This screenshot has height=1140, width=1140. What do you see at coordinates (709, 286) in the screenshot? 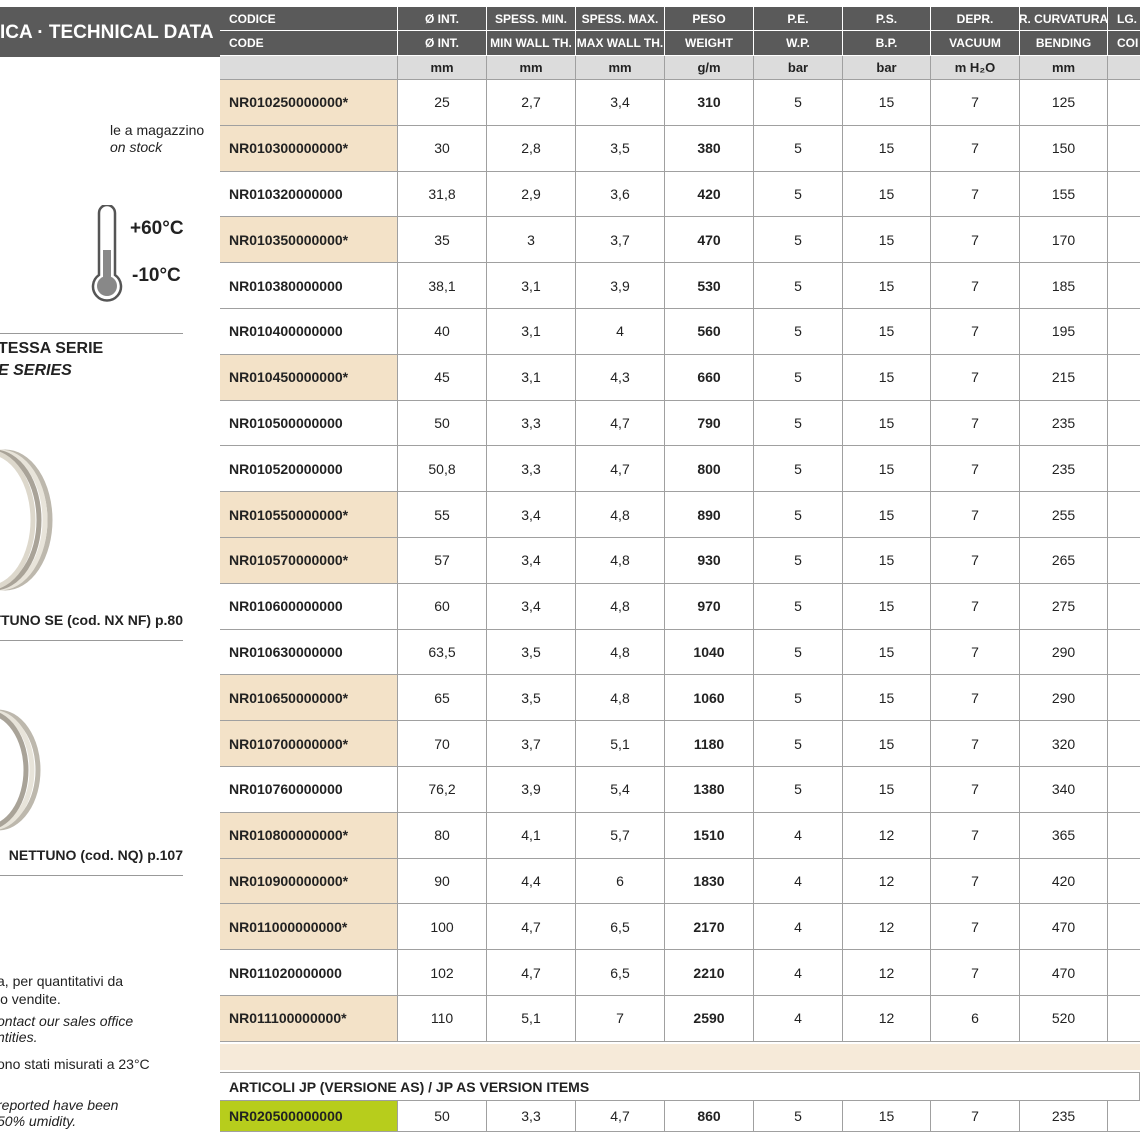
I see `value-cell: 530` at bounding box center [709, 286].